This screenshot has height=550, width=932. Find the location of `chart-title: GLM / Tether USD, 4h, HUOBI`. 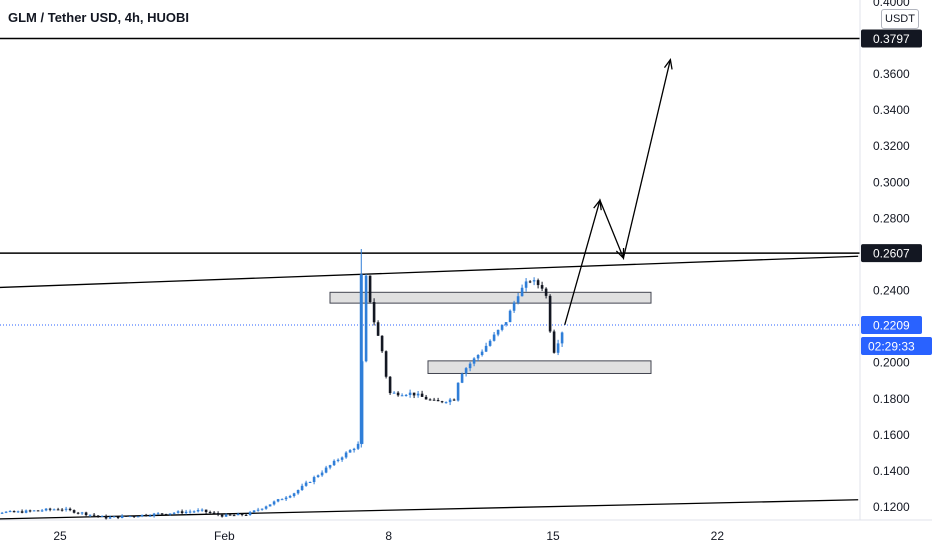

chart-title: GLM / Tether USD, 4h, HUOBI is located at coordinates (99, 17).